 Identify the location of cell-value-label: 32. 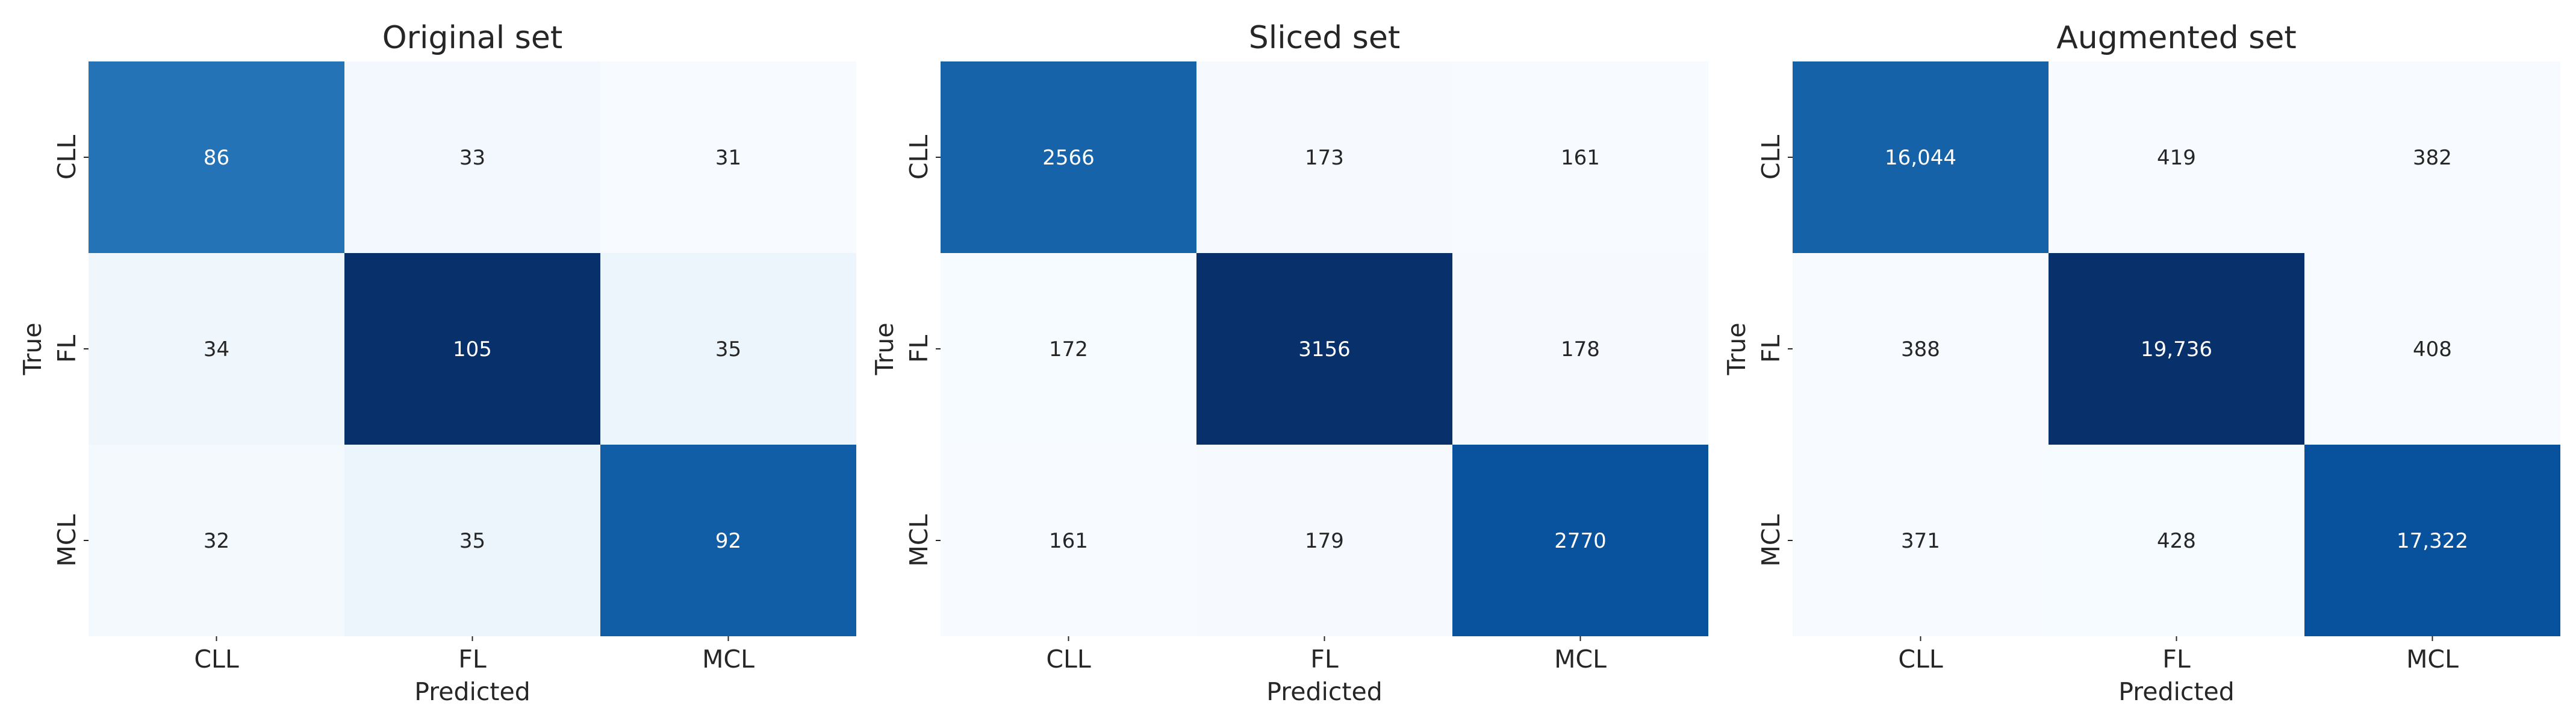
(217, 541).